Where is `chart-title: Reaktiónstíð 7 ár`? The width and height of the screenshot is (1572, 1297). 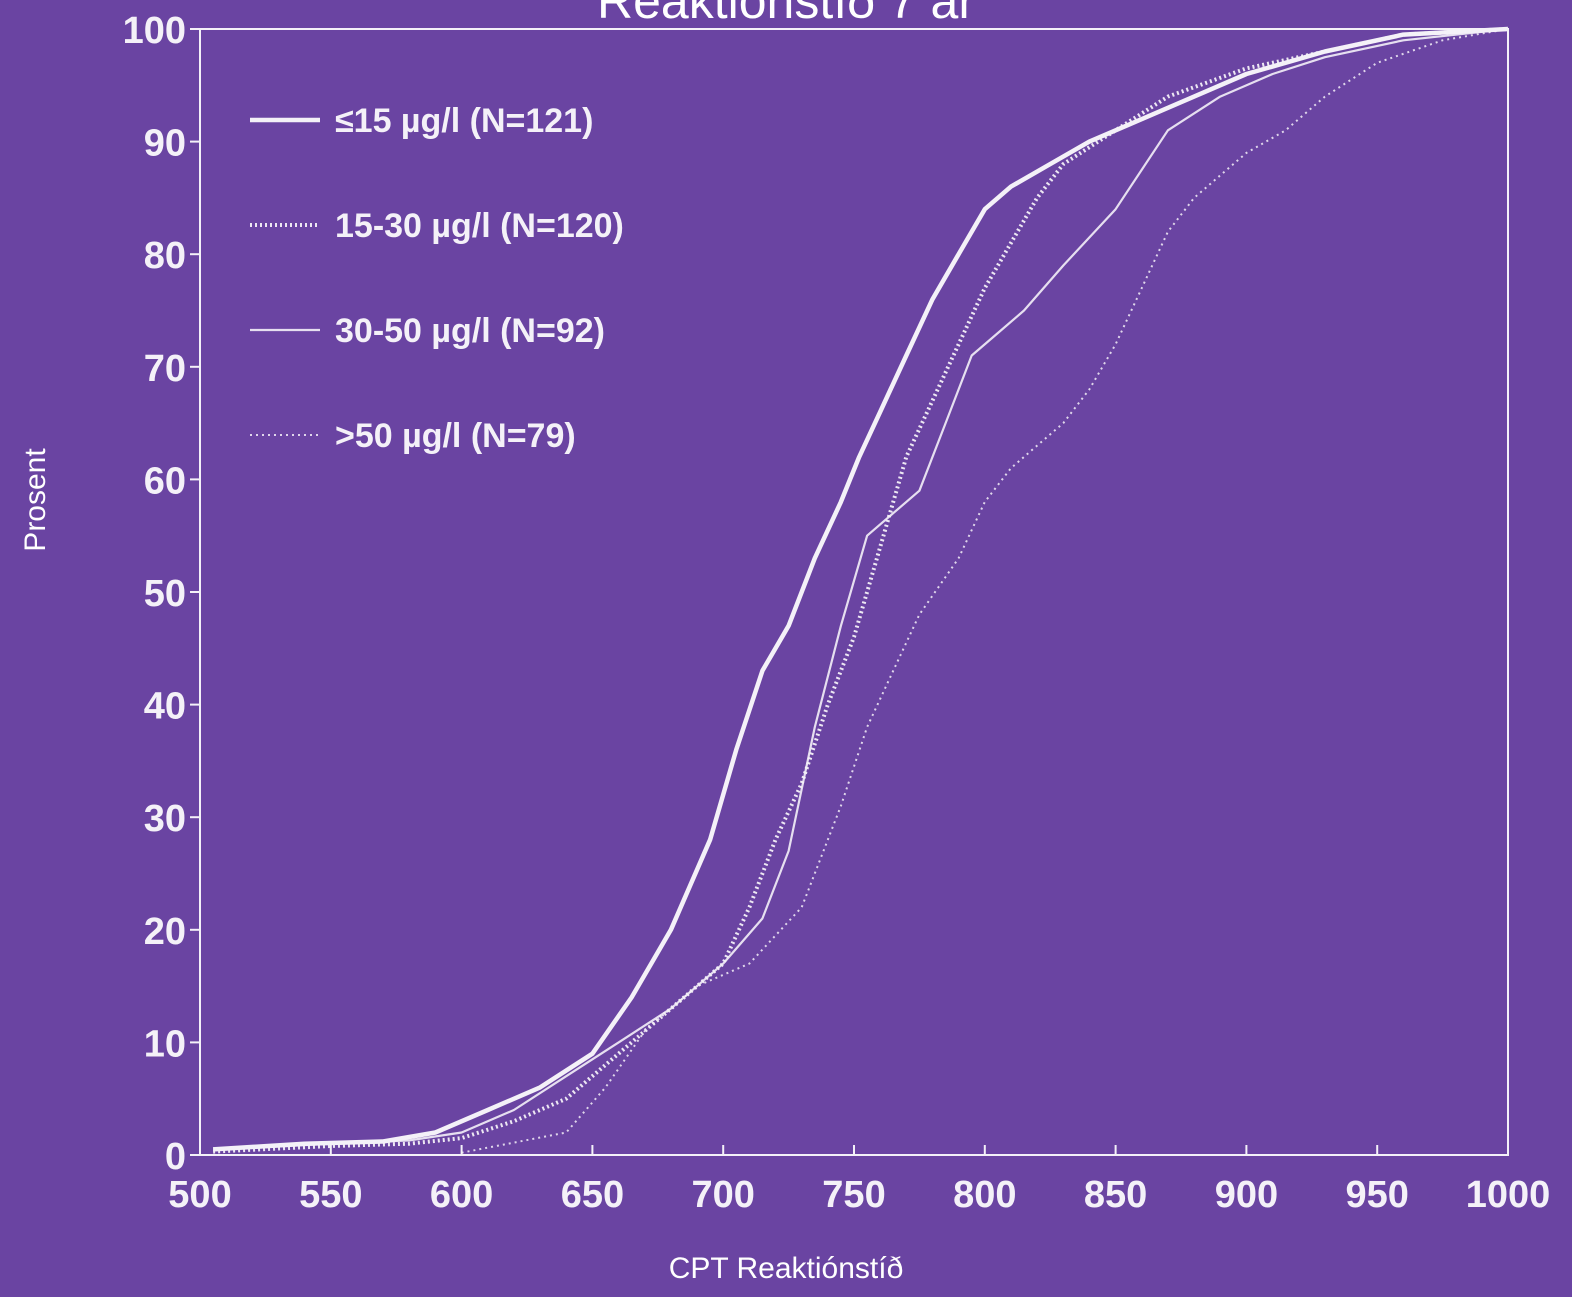 chart-title: Reaktiónstíð 7 ár is located at coordinates (786, 14).